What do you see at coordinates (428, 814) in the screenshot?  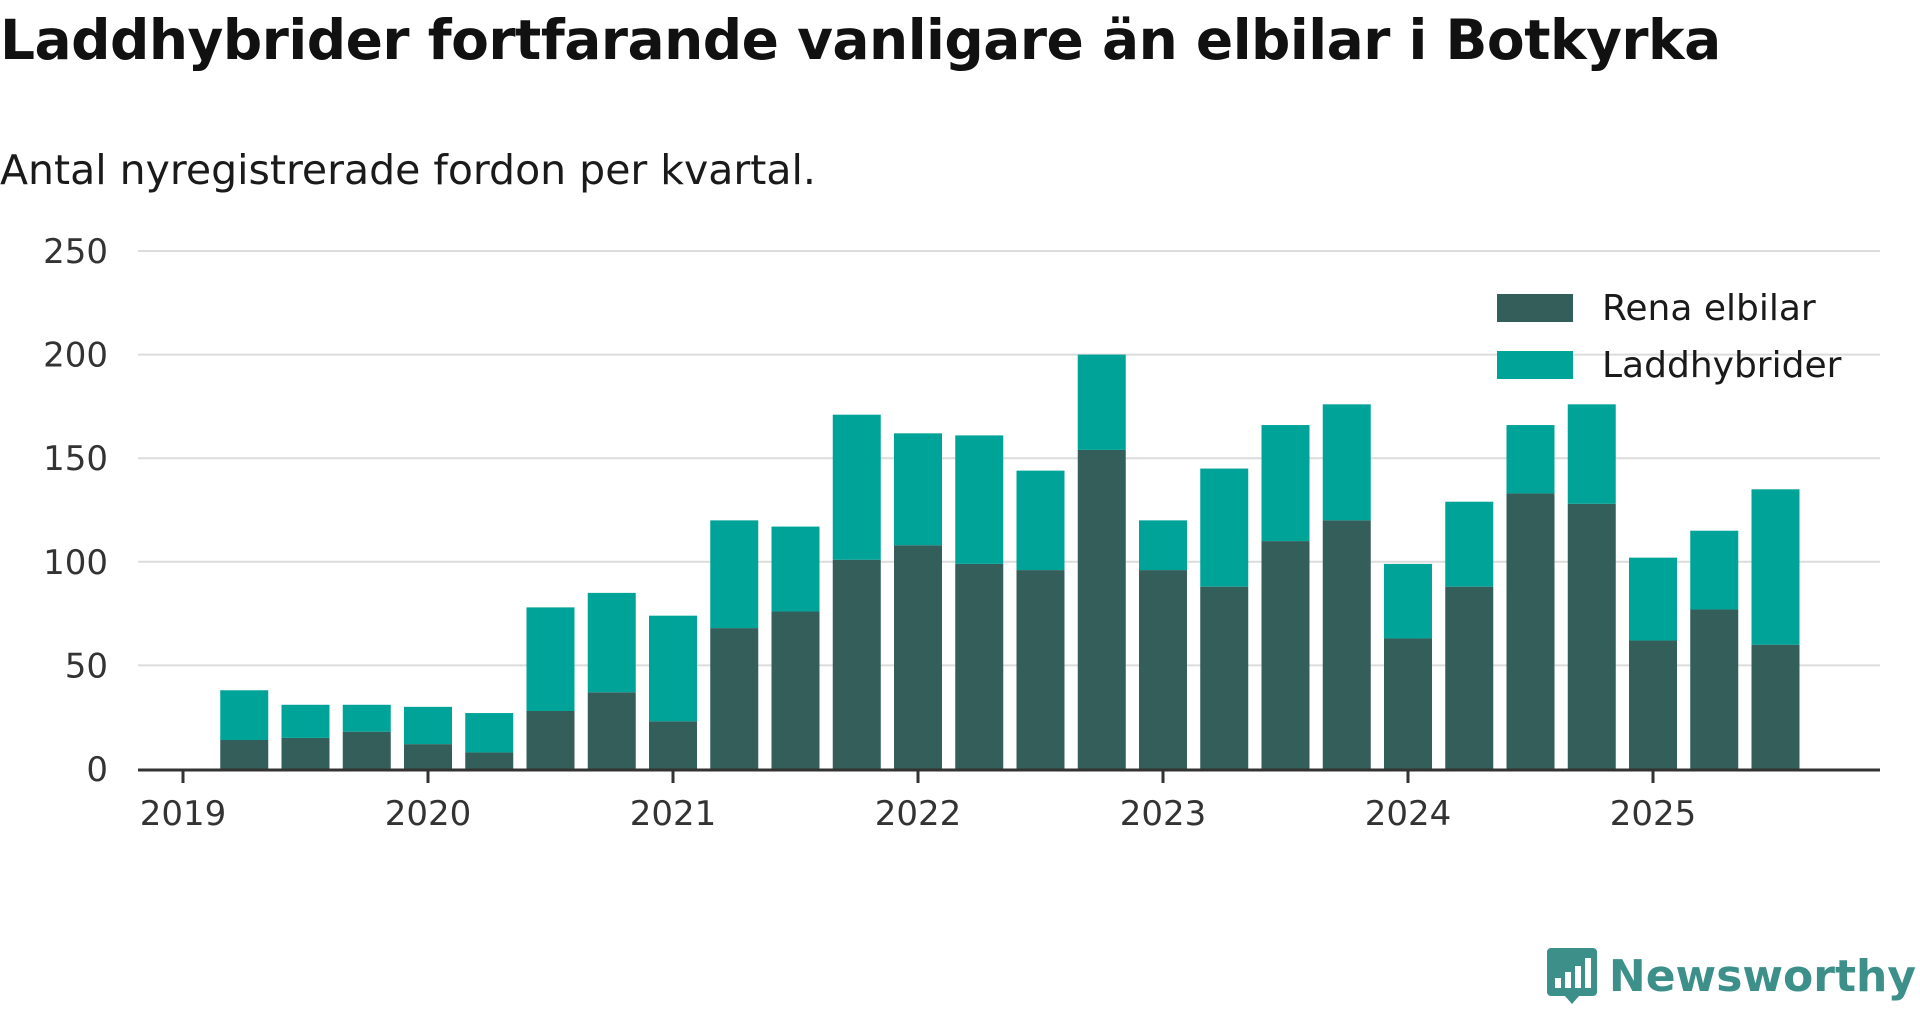 I see `x-tick-label-2020: 2020` at bounding box center [428, 814].